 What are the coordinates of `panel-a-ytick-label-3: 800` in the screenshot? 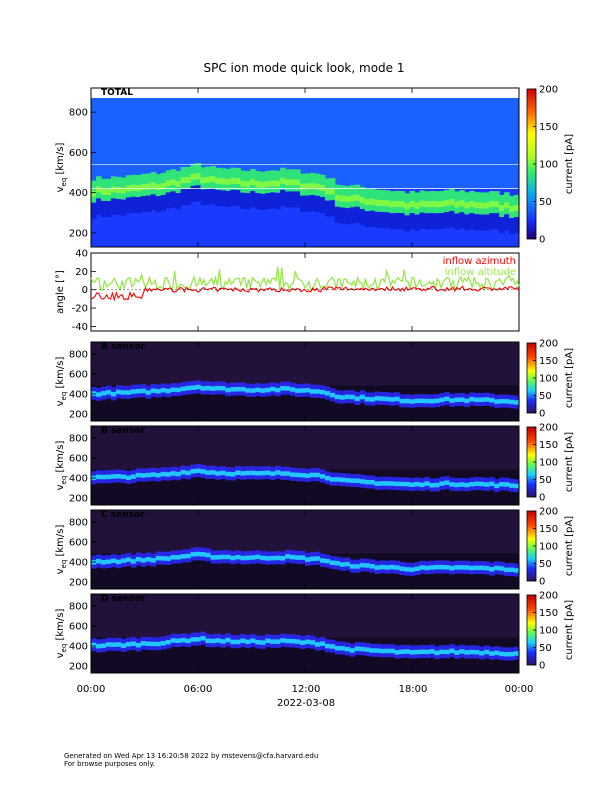 It's located at (78, 355).